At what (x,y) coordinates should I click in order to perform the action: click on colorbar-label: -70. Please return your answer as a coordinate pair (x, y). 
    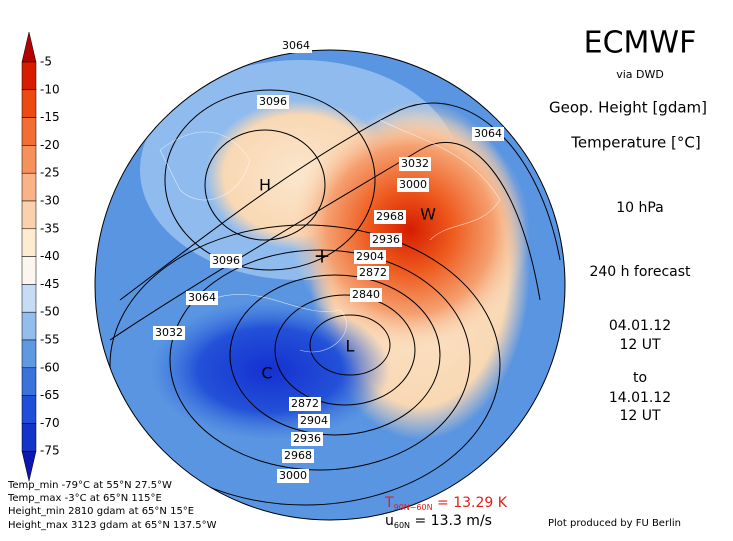
    Looking at the image, I should click on (50, 423).